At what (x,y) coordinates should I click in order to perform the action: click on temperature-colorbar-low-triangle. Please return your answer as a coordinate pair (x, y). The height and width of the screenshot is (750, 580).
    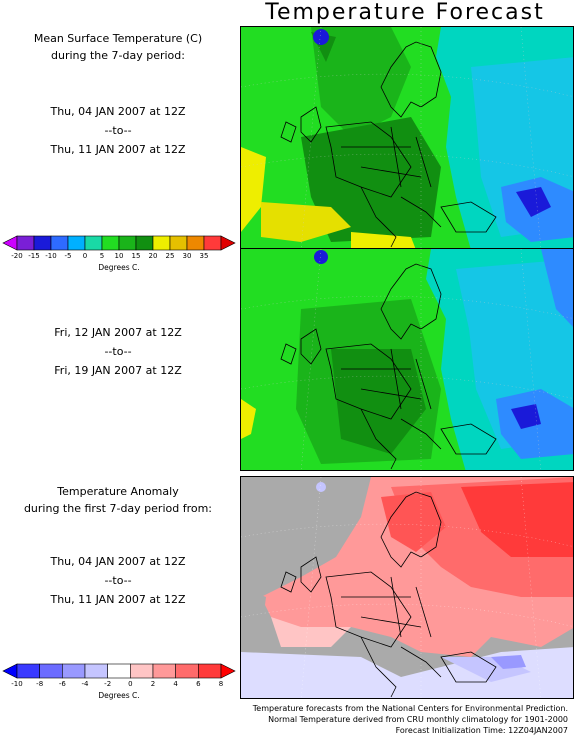
    Looking at the image, I should click on (10, 243).